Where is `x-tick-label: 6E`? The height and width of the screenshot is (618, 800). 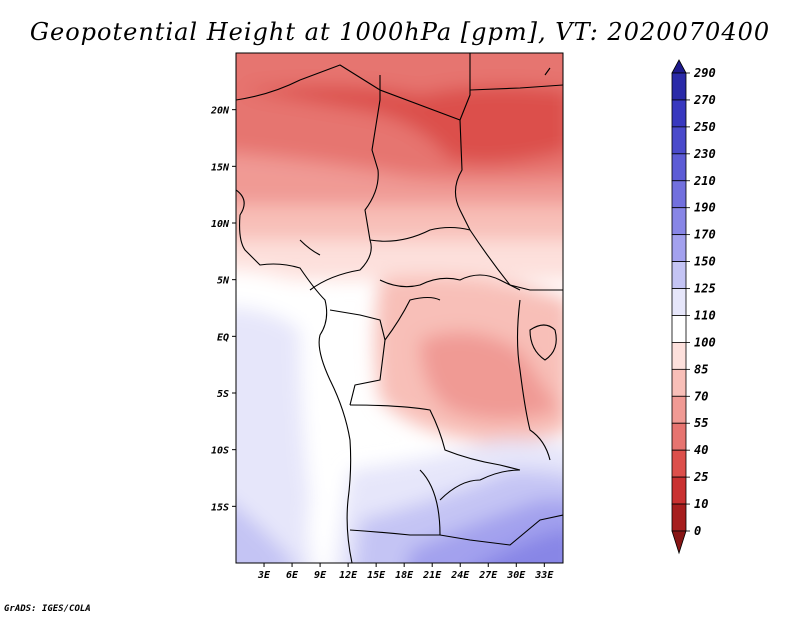
x-tick-label: 6E is located at coordinates (292, 575).